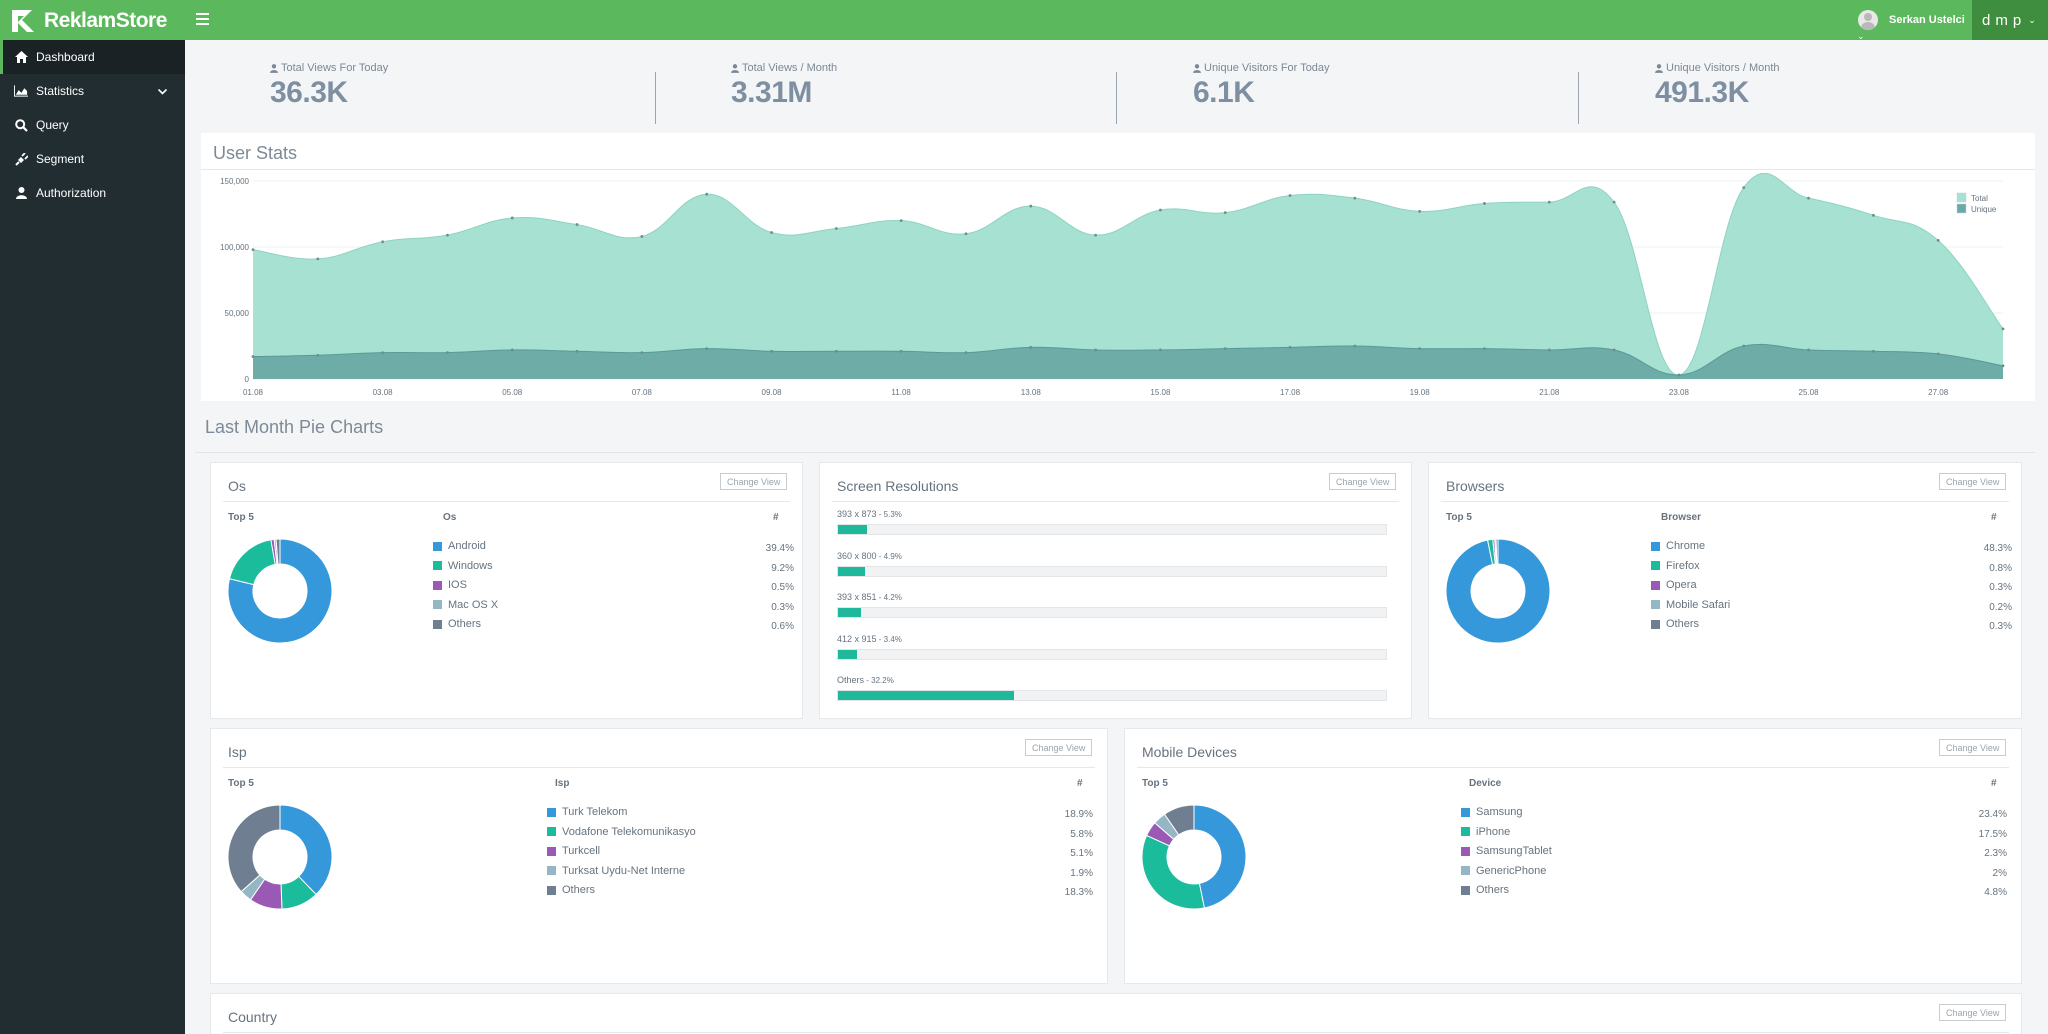 The width and height of the screenshot is (2048, 1034). I want to click on resolution-row: 393 x 851 - 4.2%, so click(1112, 605).